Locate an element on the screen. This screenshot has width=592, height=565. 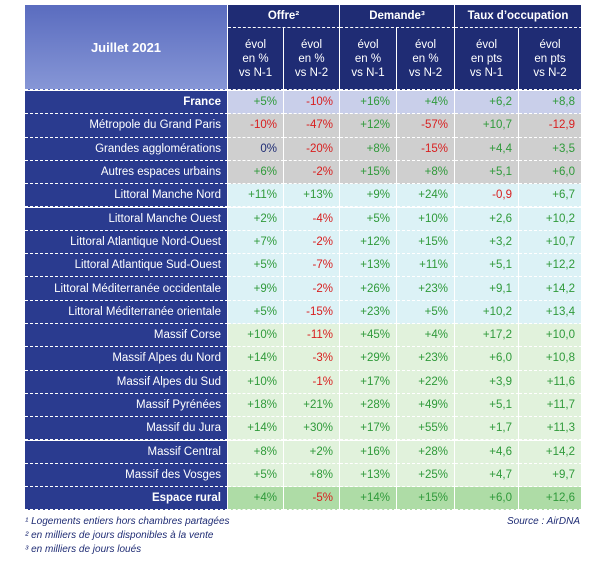
sub-header: évol en pts vs N-1 is located at coordinates (487, 59).